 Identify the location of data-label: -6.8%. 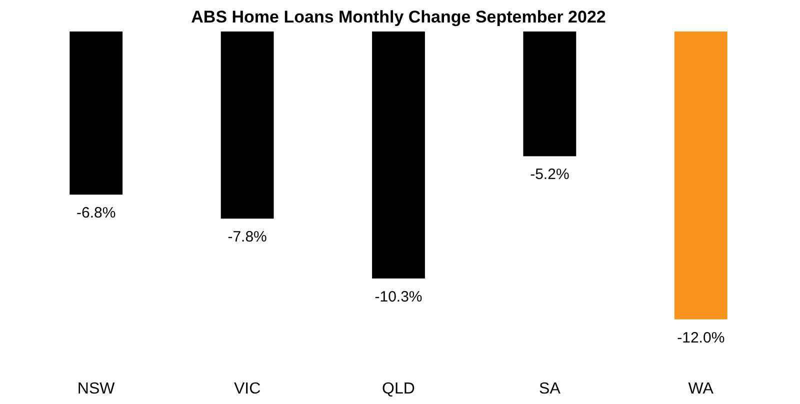
(96, 213).